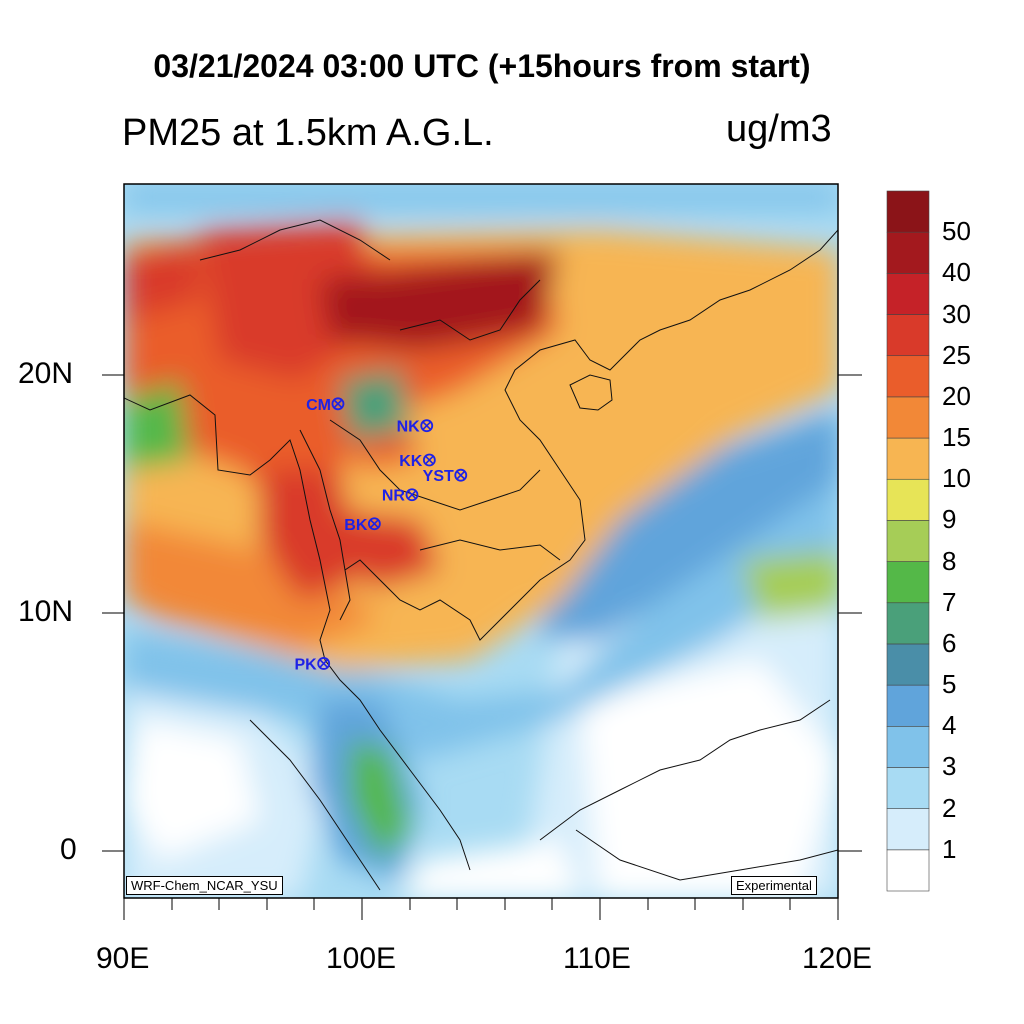 Image resolution: width=1024 pixels, height=1024 pixels. I want to click on x-tick-label: 100E, so click(361, 958).